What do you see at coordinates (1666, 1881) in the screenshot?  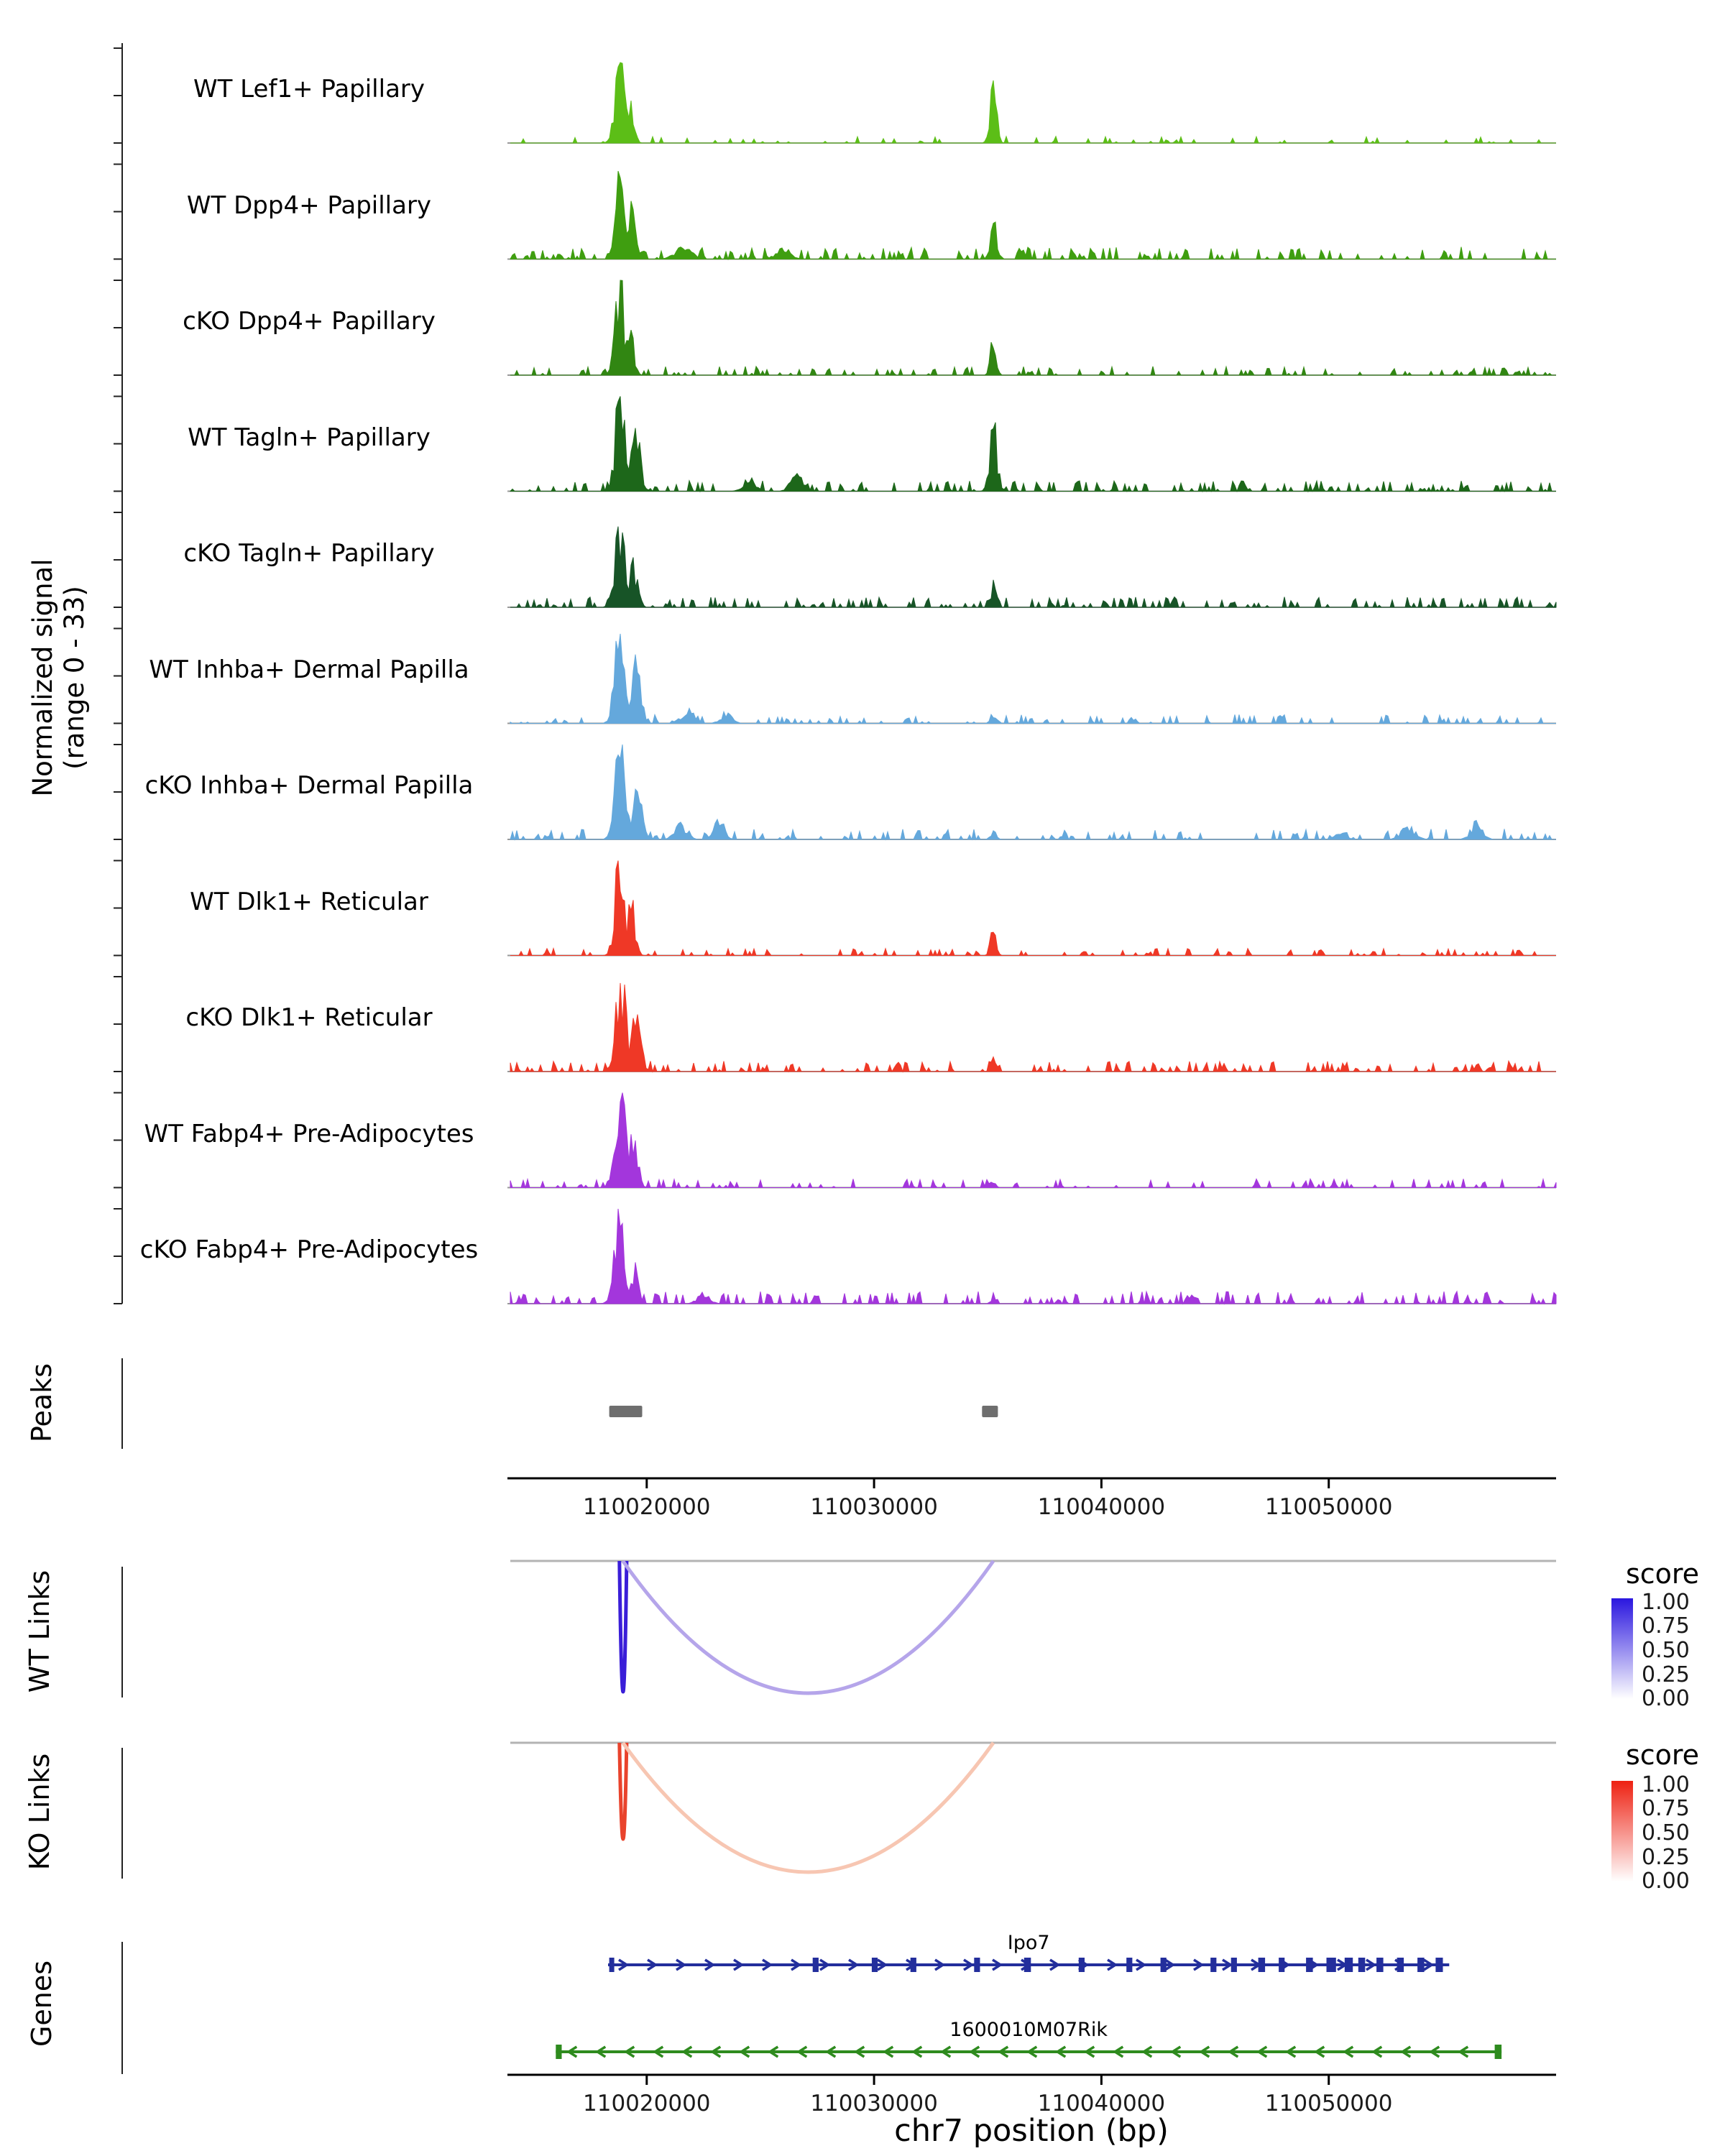 I see `ko-score-tick: 0.00` at bounding box center [1666, 1881].